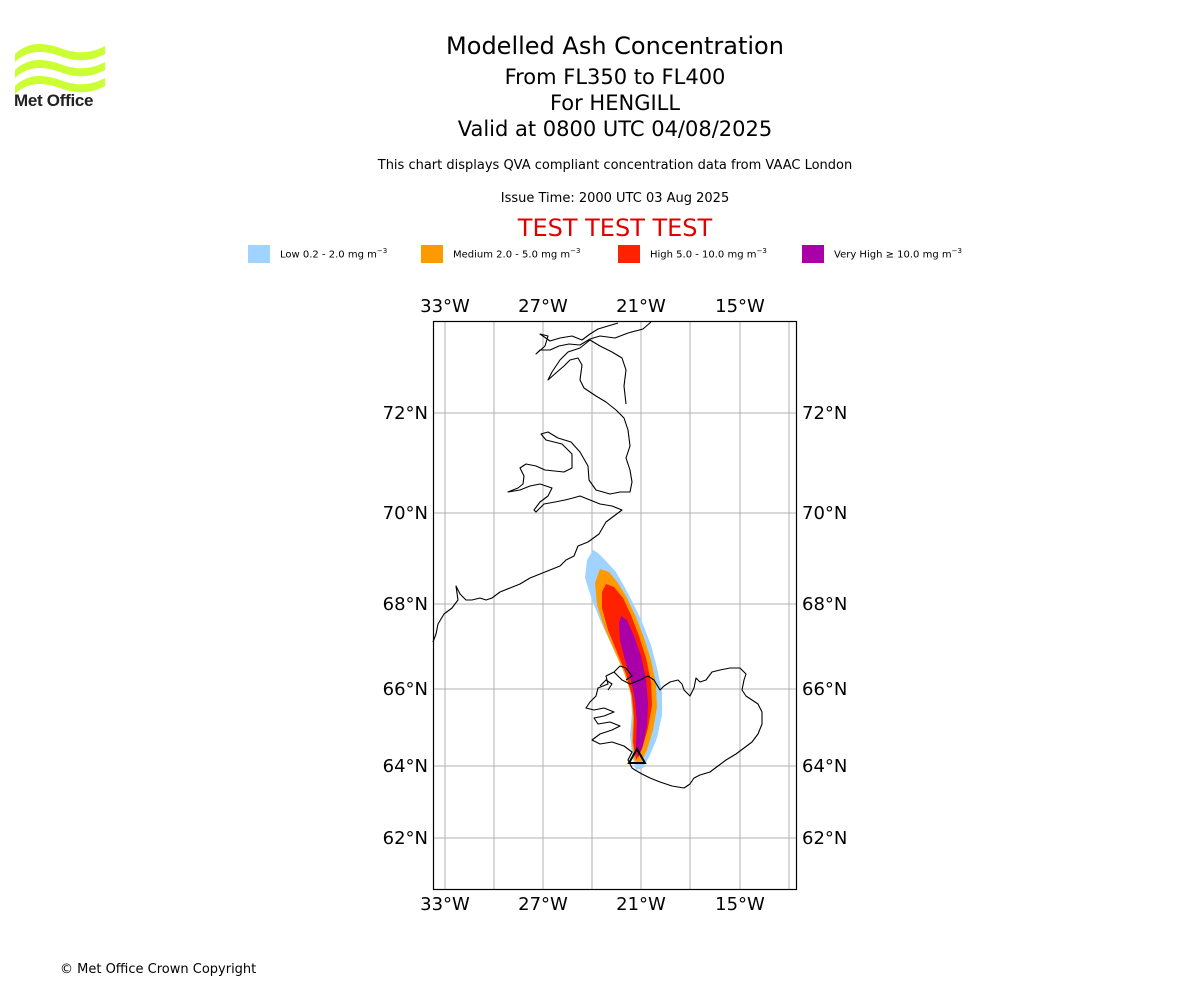  Describe the element at coordinates (405, 766) in the screenshot. I see `lat-label-left-64n: 64°N` at that location.